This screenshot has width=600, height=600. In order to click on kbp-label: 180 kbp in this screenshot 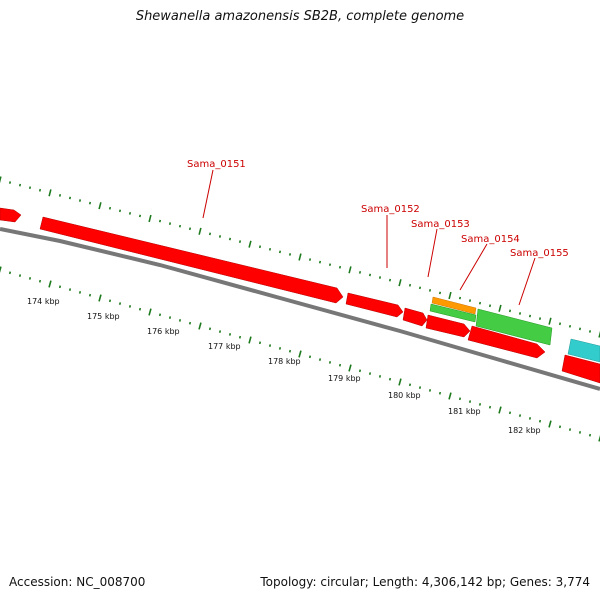, I will do `click(404, 395)`.